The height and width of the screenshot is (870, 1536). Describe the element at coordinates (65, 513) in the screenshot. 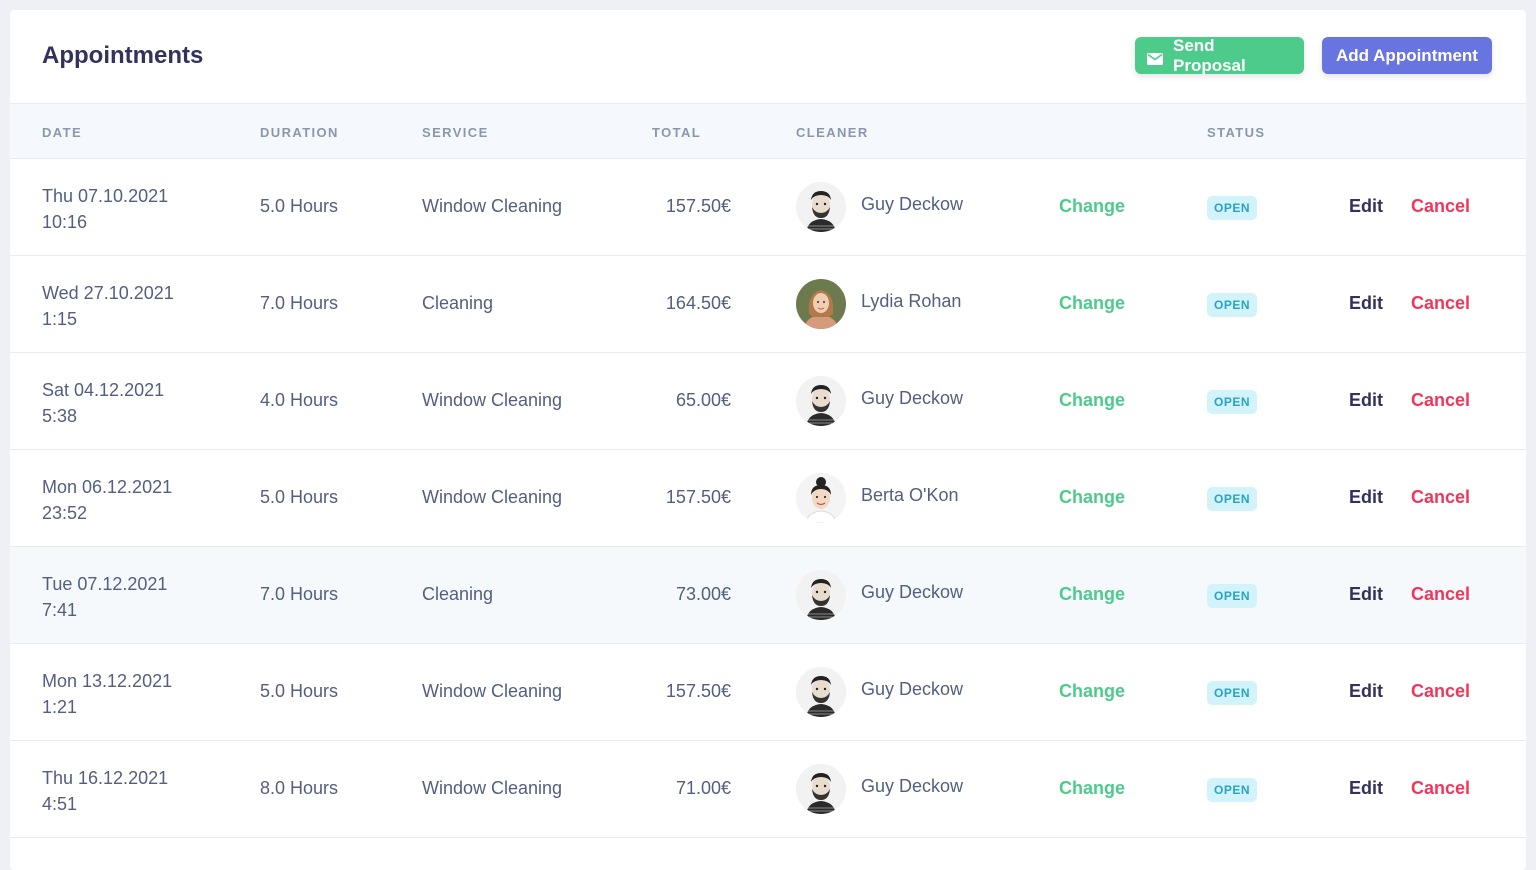

I see `date-time: 23:52` at that location.